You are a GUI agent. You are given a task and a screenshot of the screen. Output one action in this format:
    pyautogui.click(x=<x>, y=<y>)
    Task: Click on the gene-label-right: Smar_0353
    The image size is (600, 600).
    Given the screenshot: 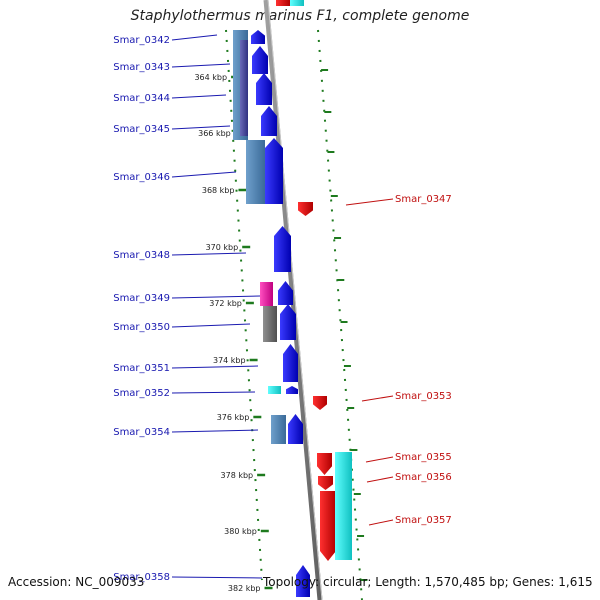 What is the action you would take?
    pyautogui.click(x=423, y=396)
    